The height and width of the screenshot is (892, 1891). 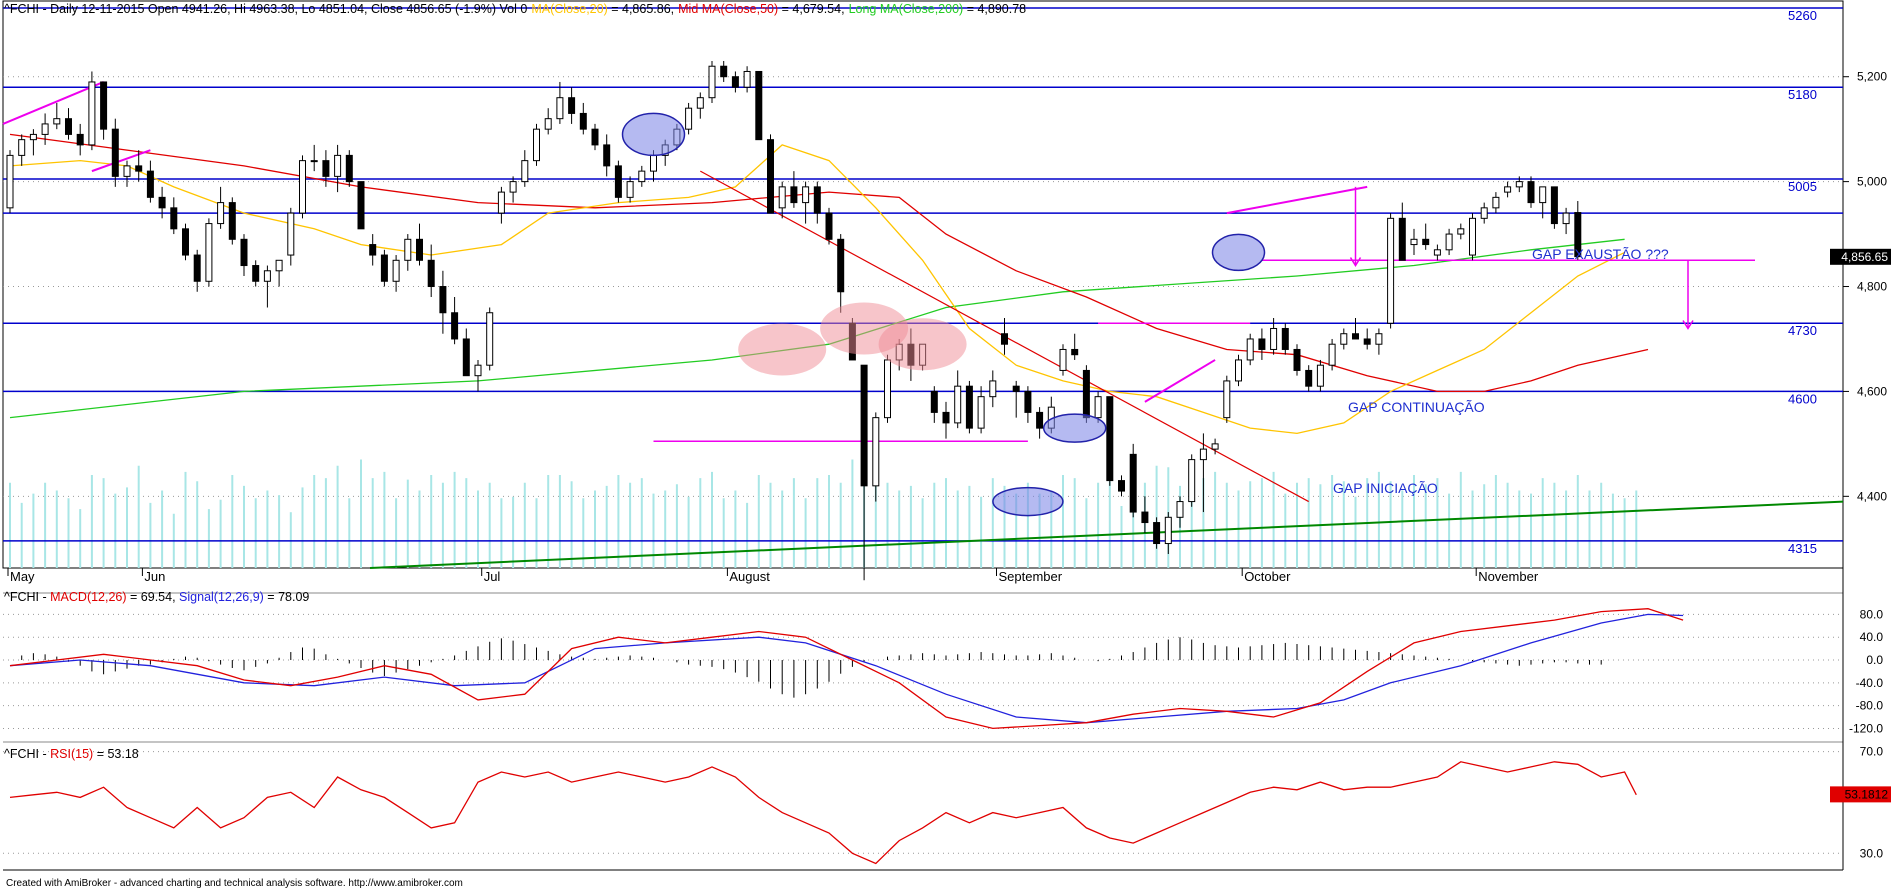 What do you see at coordinates (1872, 637) in the screenshot?
I see `macd-tick-label: 40.0` at bounding box center [1872, 637].